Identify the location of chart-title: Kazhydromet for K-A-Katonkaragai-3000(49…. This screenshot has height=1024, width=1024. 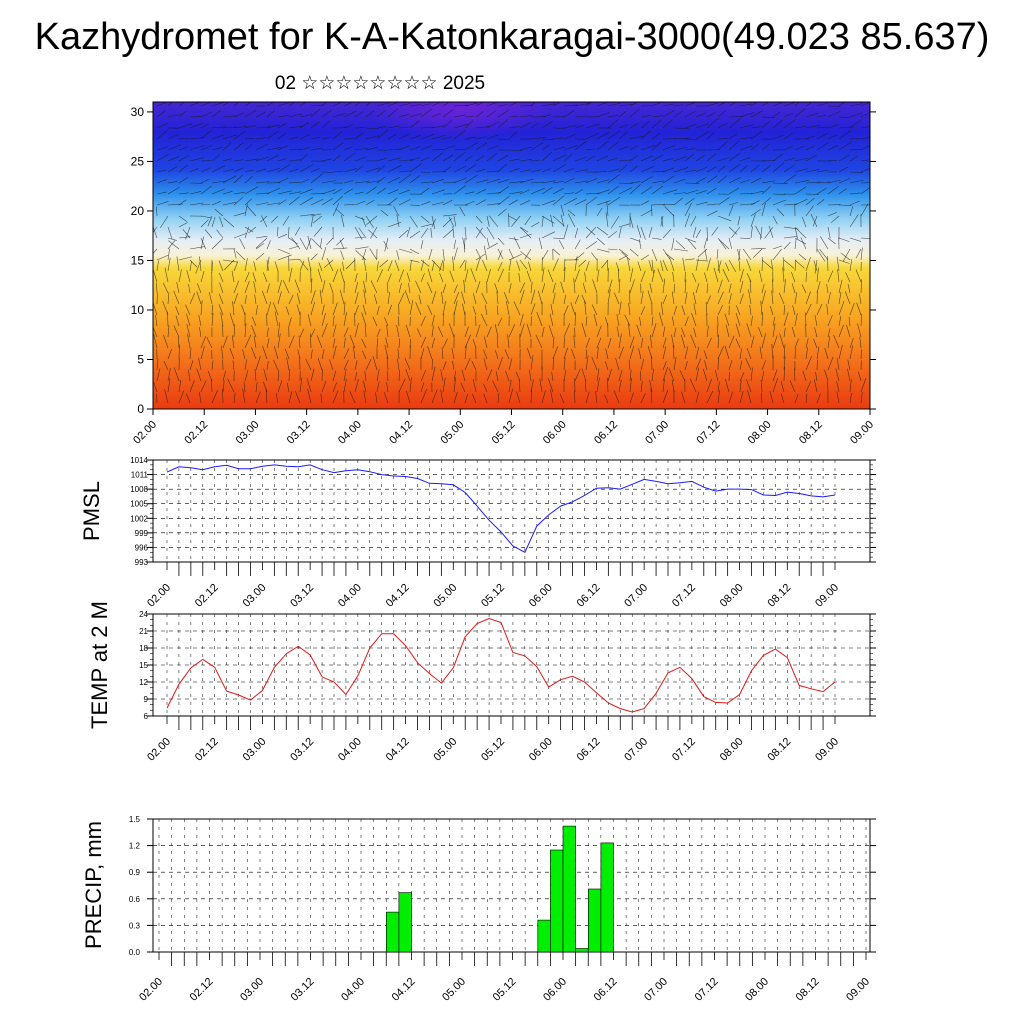
(512, 37).